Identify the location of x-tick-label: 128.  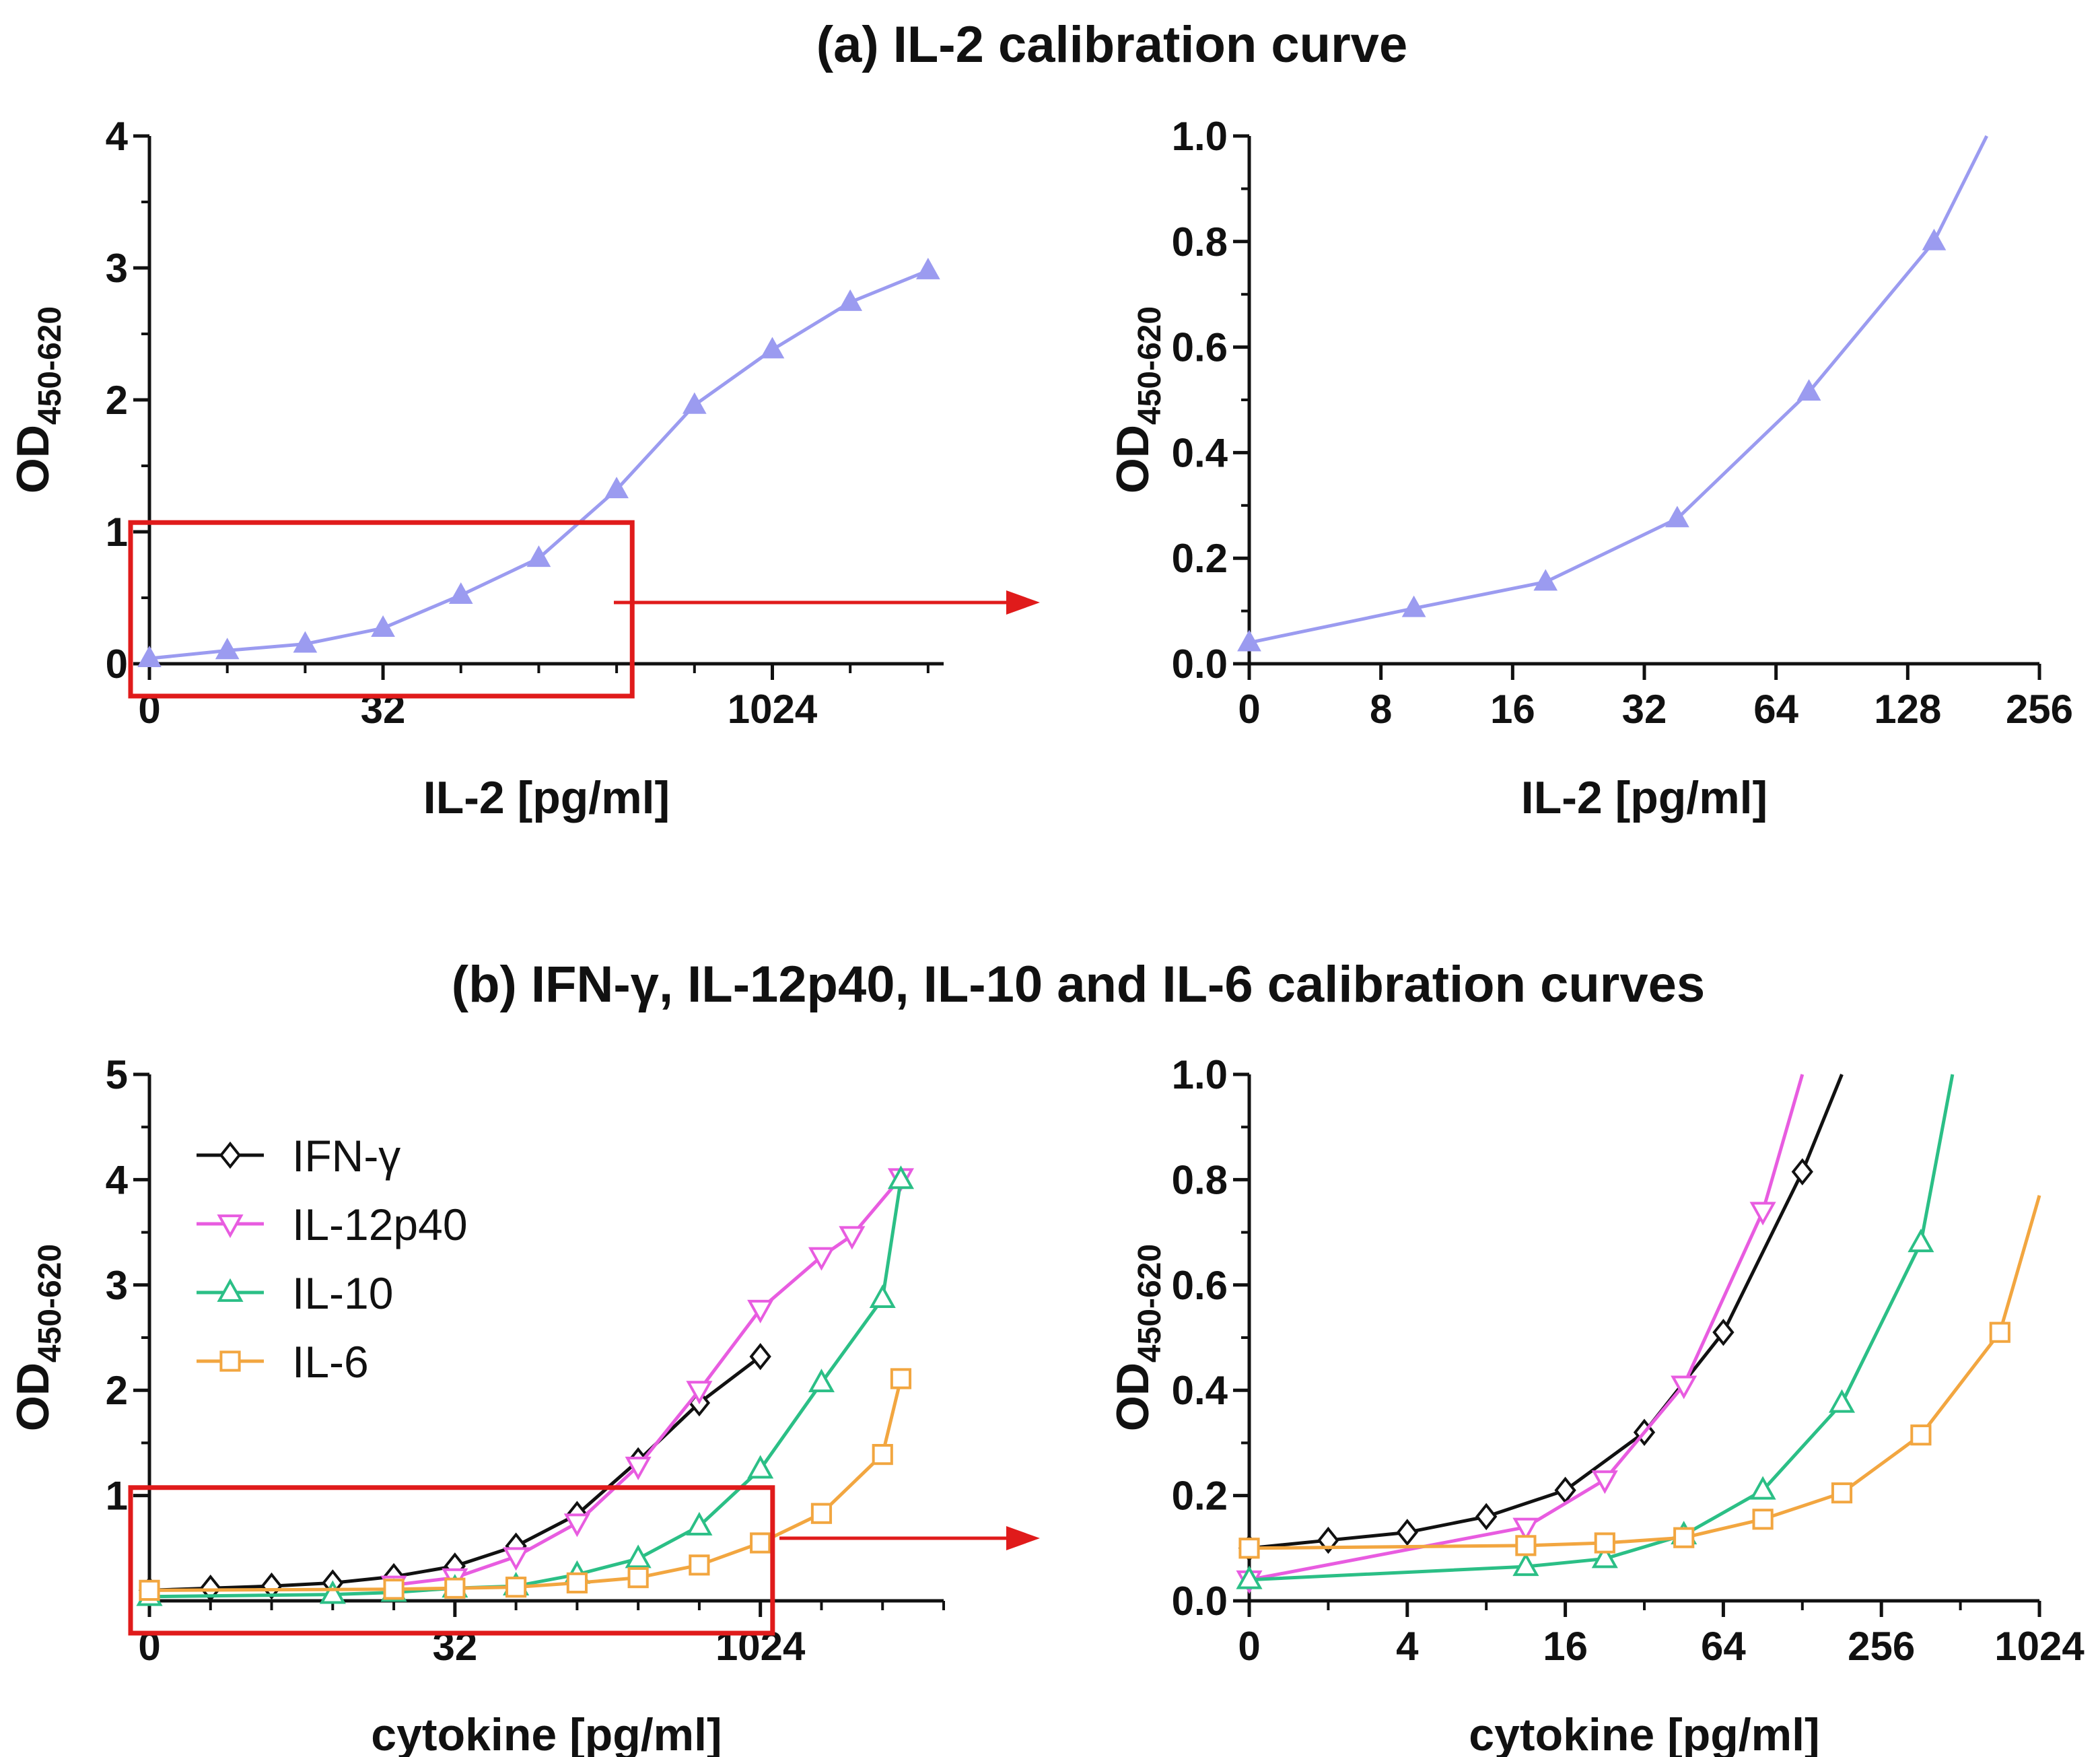
(1908, 709).